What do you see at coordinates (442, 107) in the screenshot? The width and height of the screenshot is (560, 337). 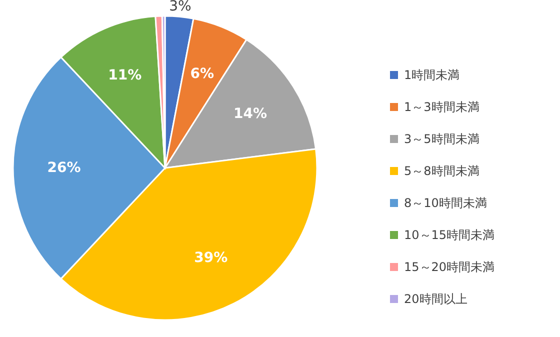 I see `legend-label: 1～3時間未満` at bounding box center [442, 107].